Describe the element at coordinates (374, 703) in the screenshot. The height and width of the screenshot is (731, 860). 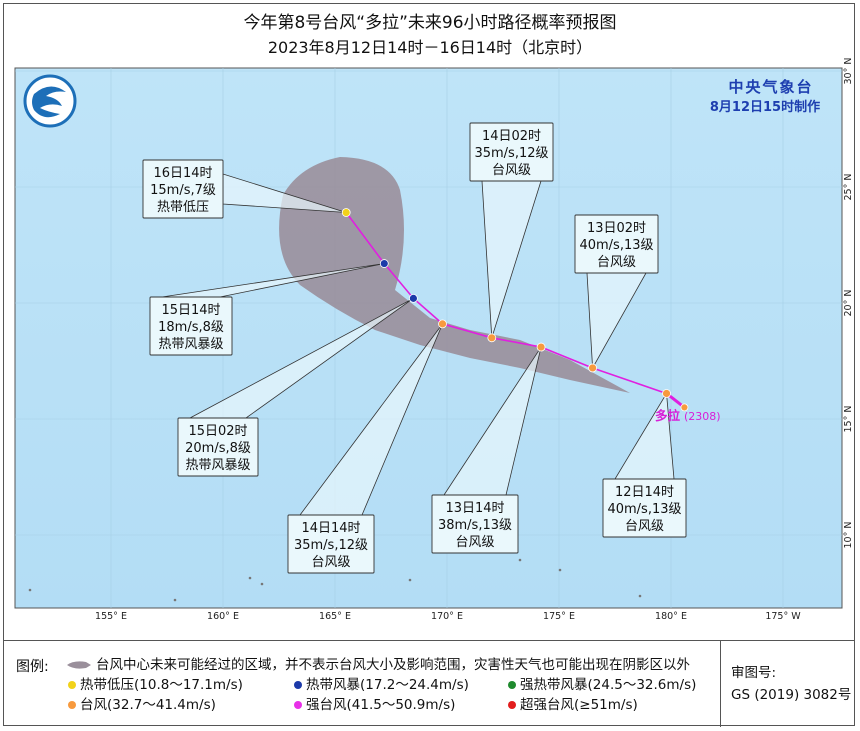
I see `legend-item: 强台风(41.5～50.9m/s)` at that location.